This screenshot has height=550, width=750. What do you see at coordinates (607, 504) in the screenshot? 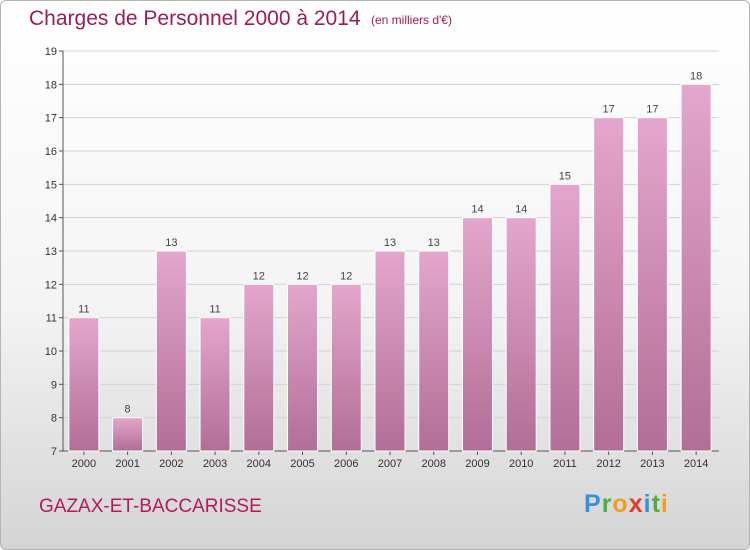
I see `logo-letter: r` at bounding box center [607, 504].